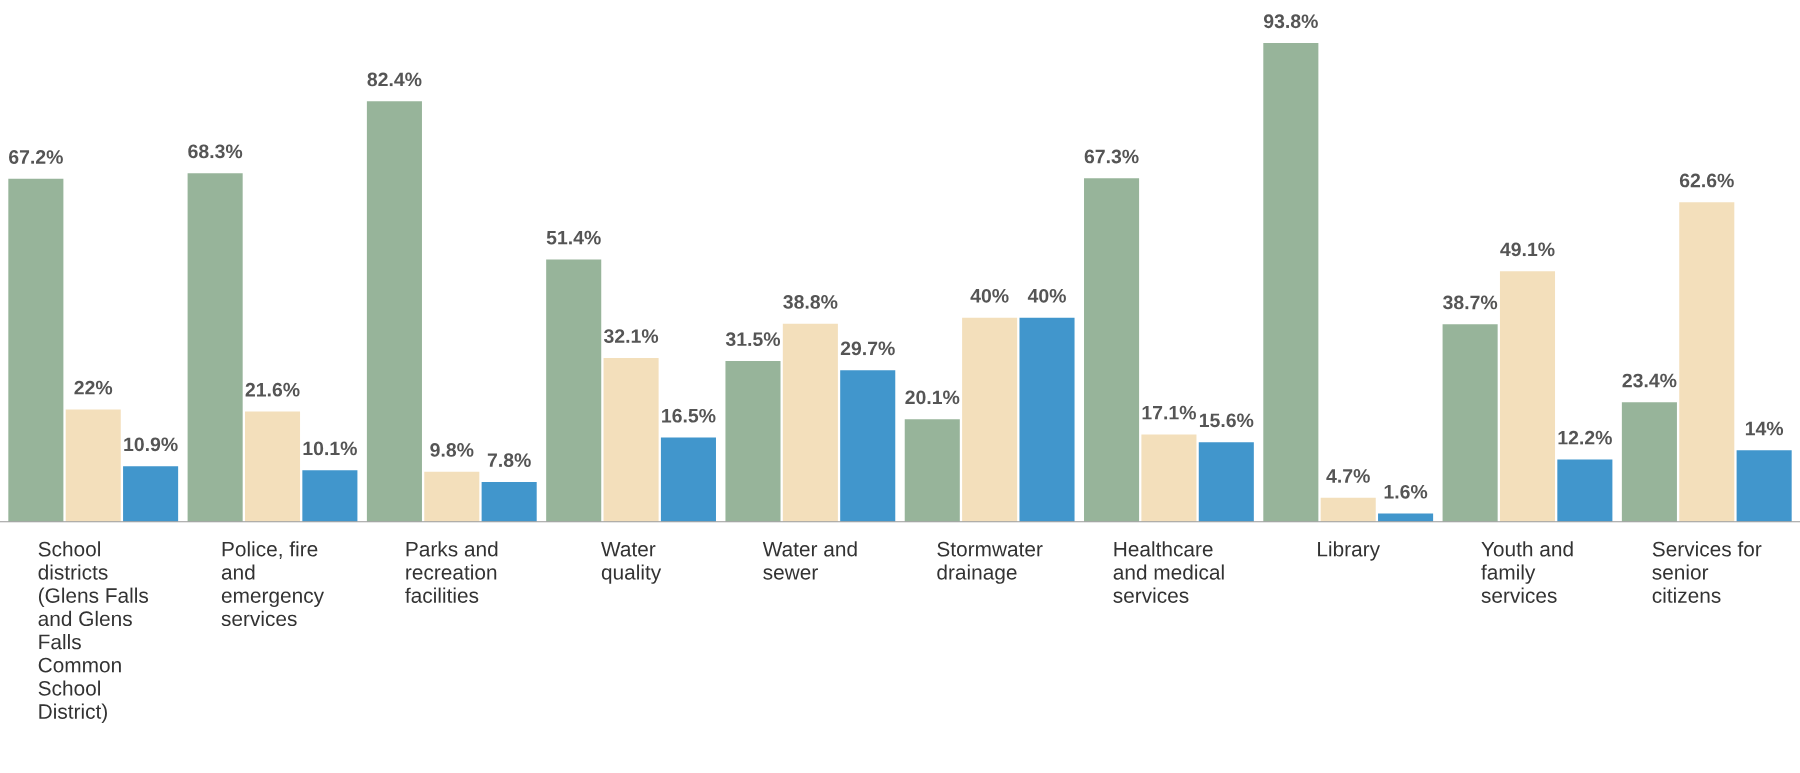 Image resolution: width=1800 pixels, height=773 pixels. I want to click on x-tick-label: School districts (Glens Falls and Glens Falls Common School District), so click(93, 632).